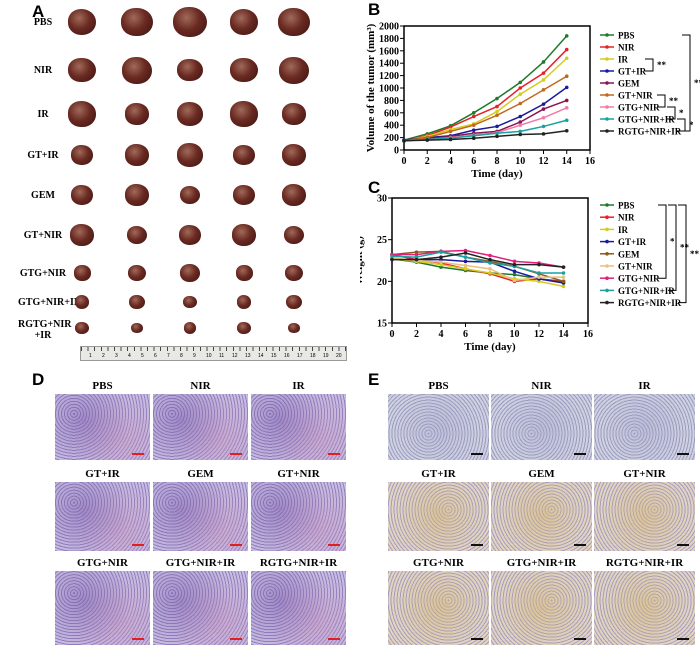 This screenshot has width=700, height=650. I want to click on y-axis-title: Weight (g), so click(362, 261).